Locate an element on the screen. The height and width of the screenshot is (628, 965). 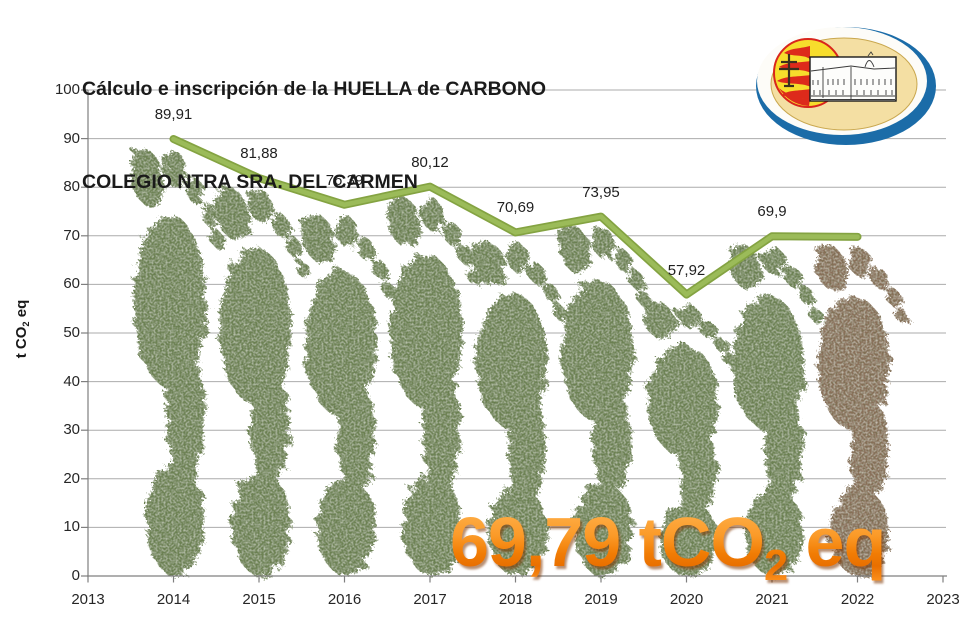
school-logo is located at coordinates (846, 86).